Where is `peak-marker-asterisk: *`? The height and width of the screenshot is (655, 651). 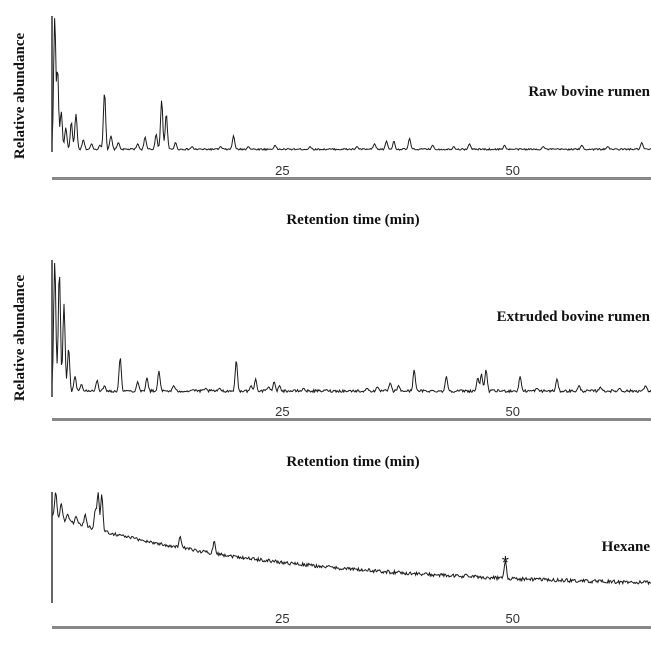
peak-marker-asterisk: * is located at coordinates (505, 563).